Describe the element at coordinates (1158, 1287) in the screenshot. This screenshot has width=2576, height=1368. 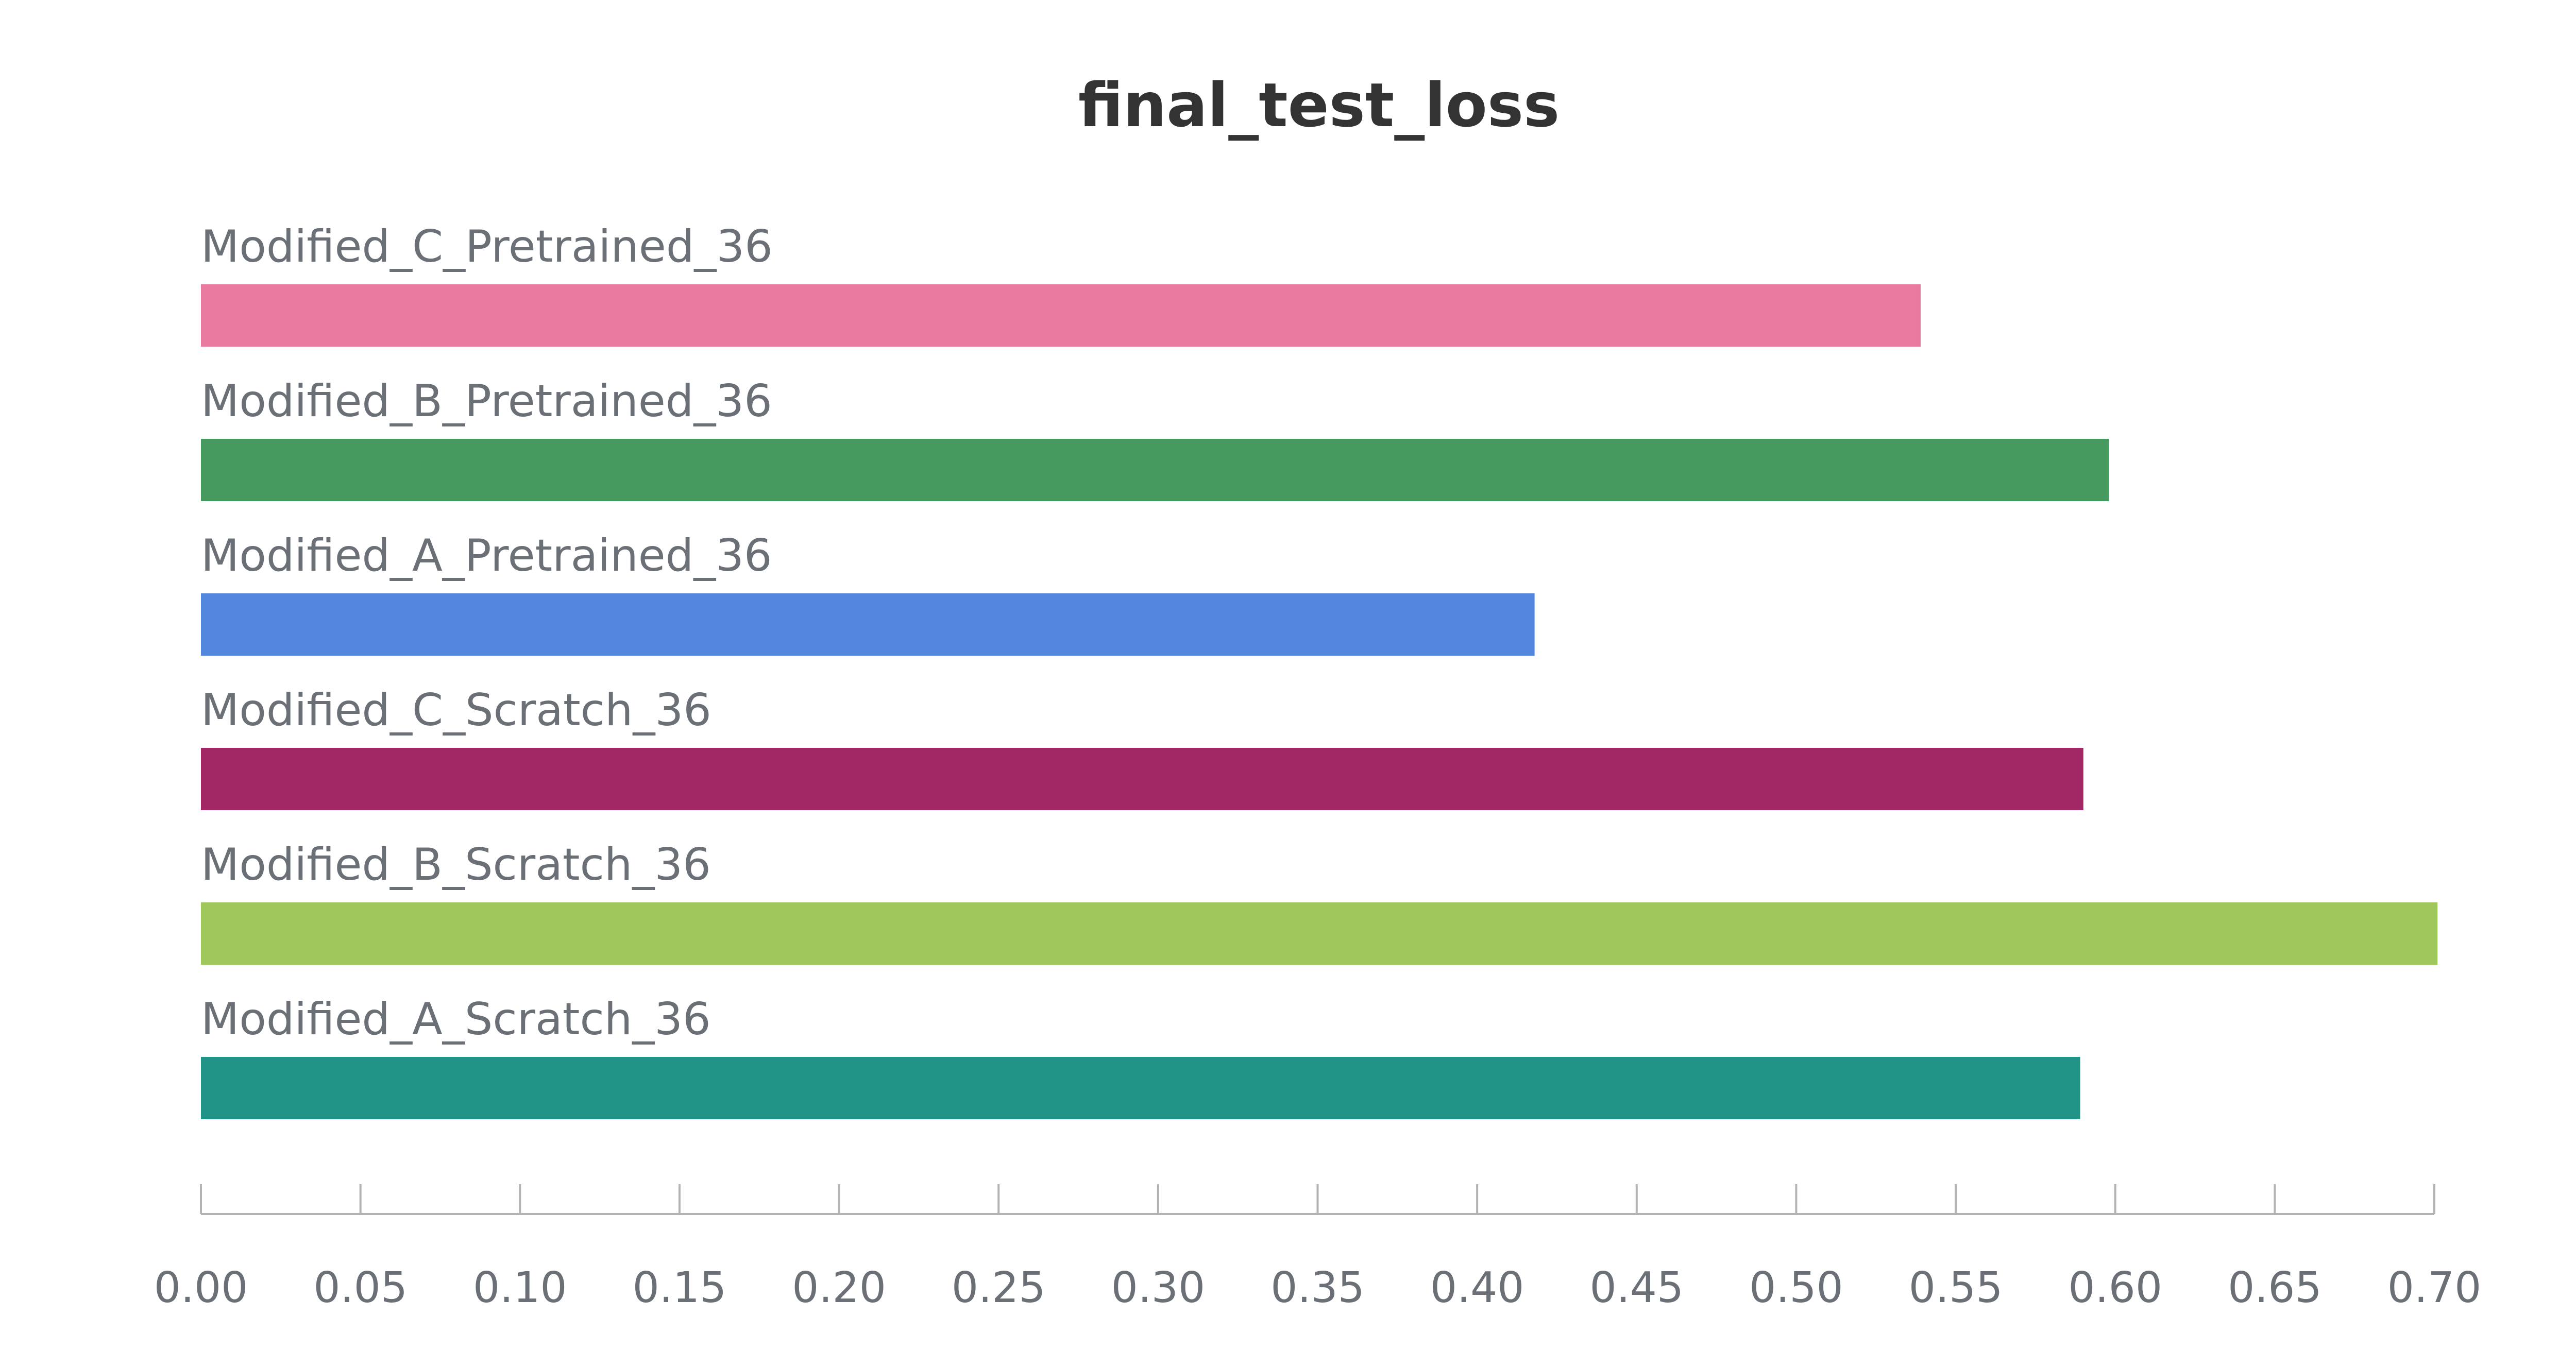
I see `x-tick-label: 0.30` at that location.